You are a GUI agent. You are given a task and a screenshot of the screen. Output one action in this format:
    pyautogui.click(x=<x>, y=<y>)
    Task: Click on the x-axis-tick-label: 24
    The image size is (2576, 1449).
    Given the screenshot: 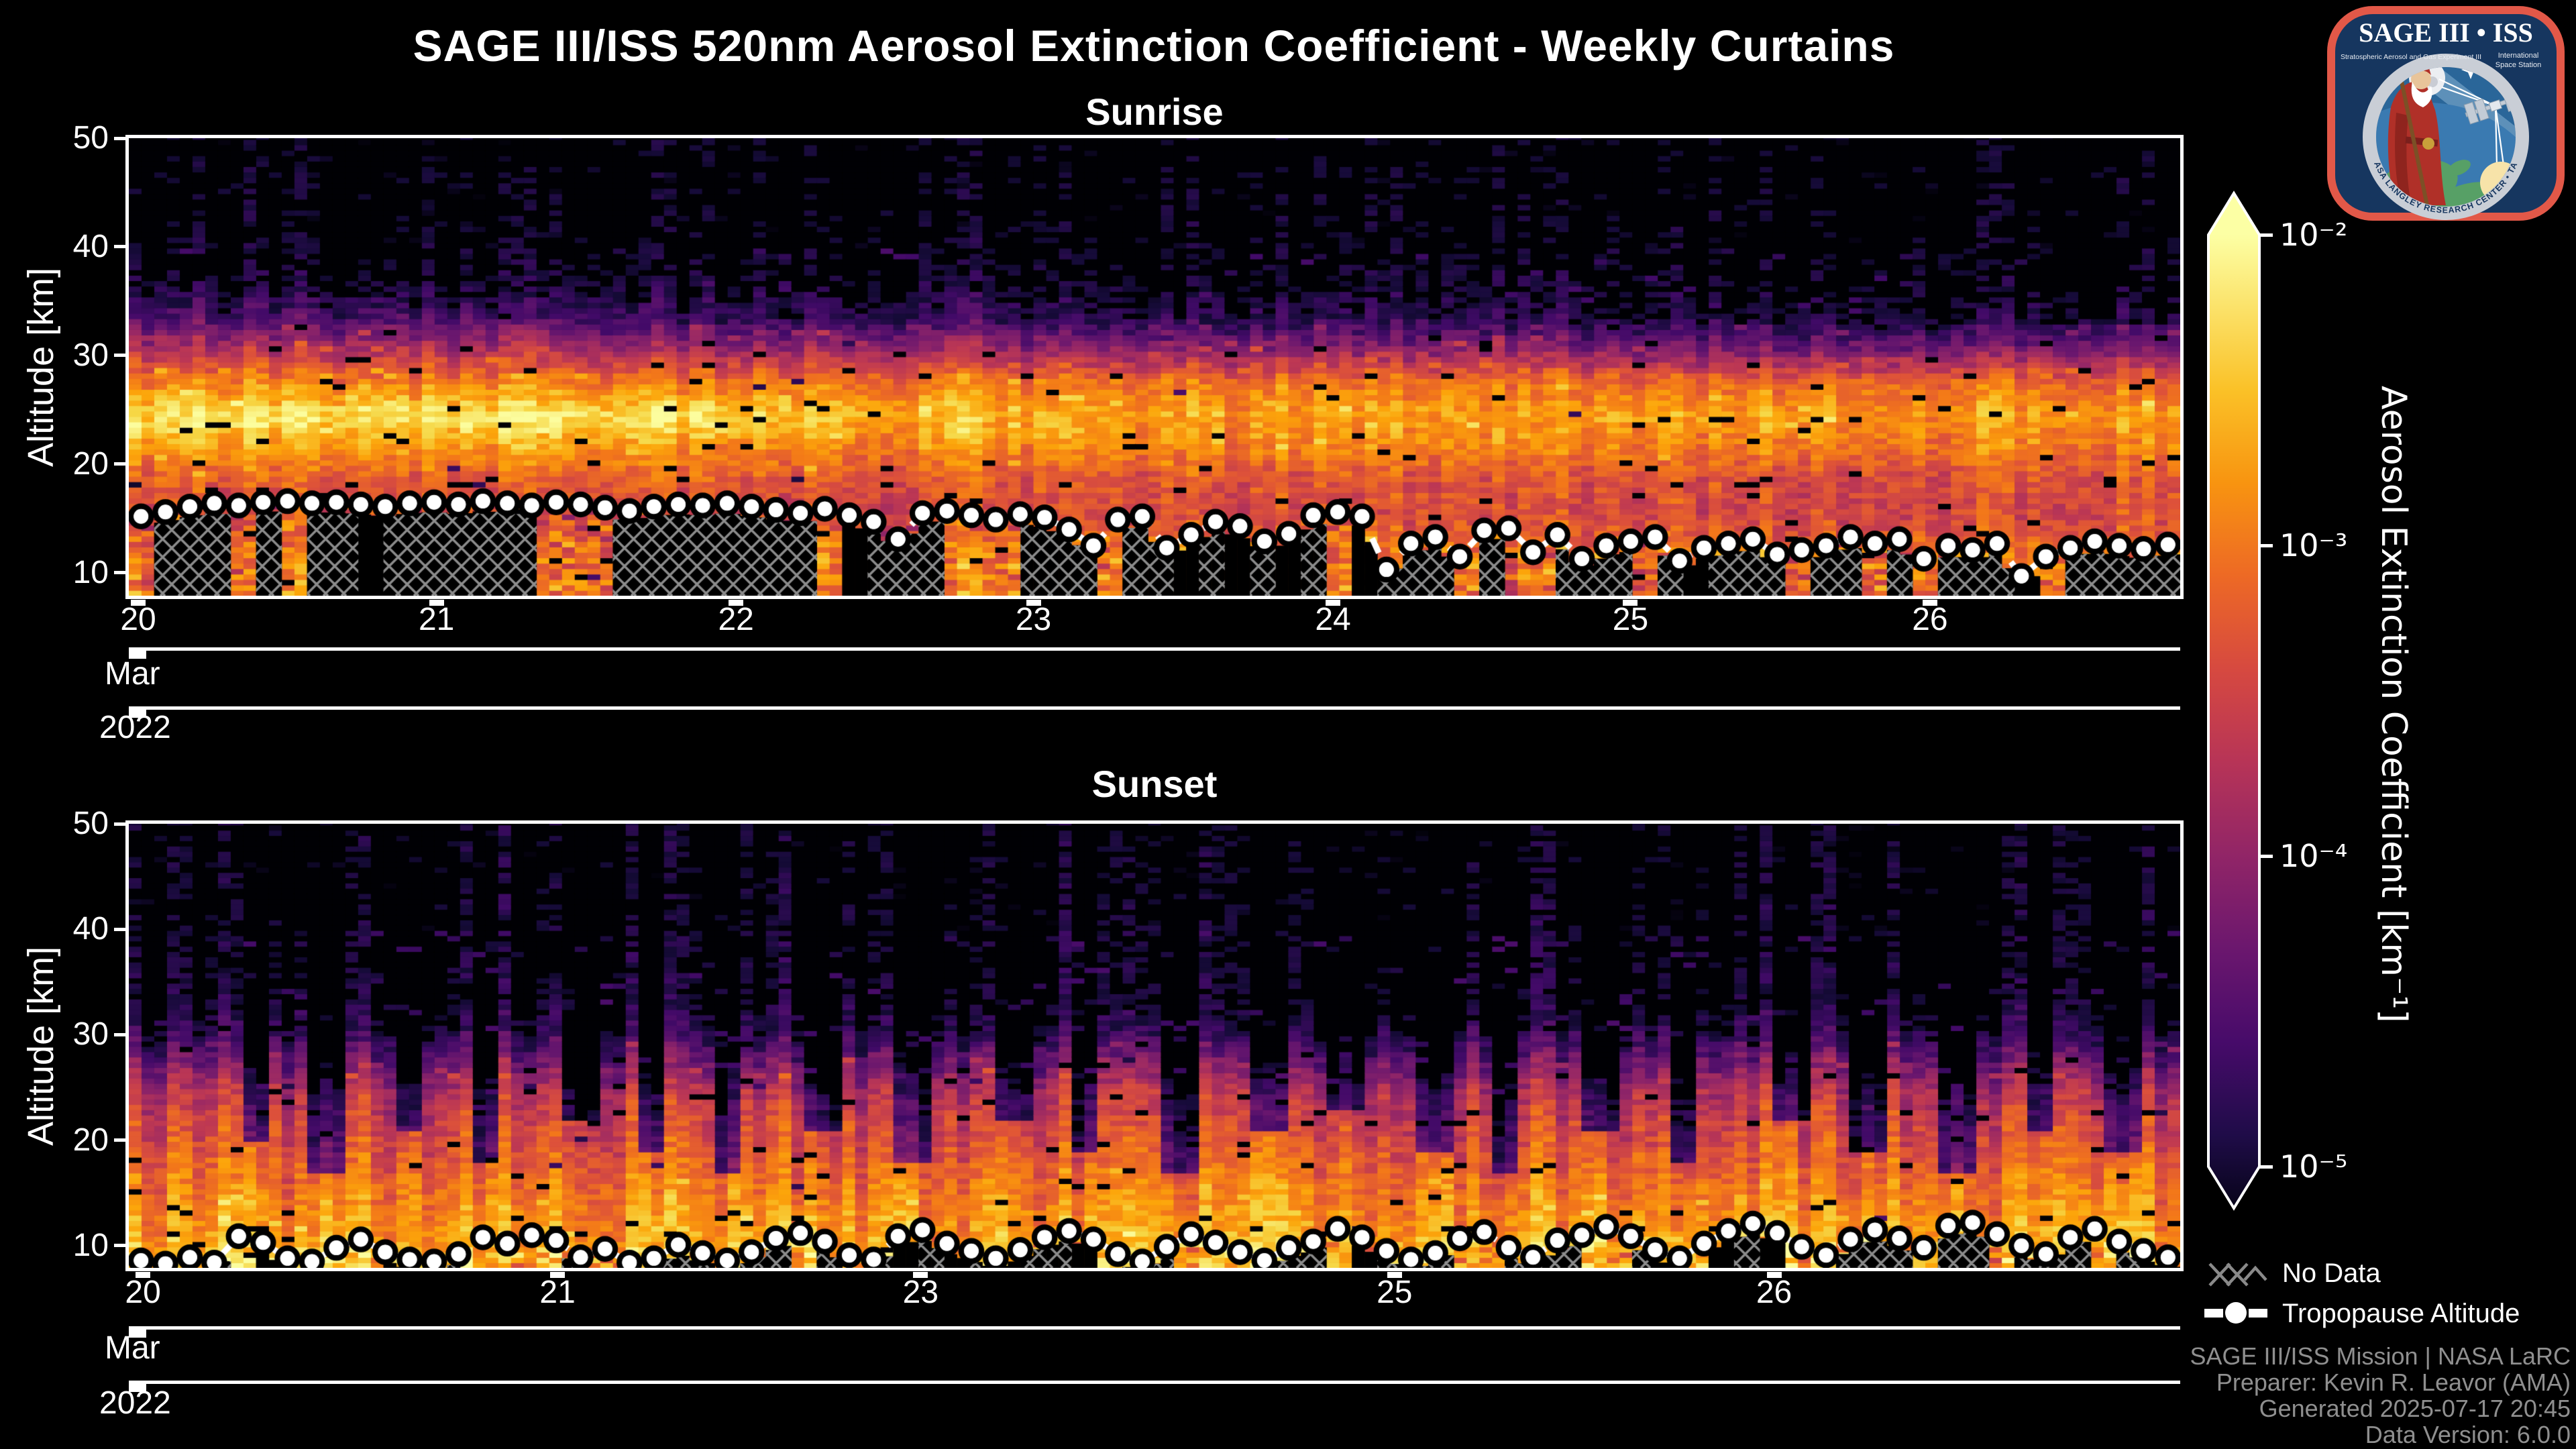 What is the action you would take?
    pyautogui.click(x=1333, y=619)
    